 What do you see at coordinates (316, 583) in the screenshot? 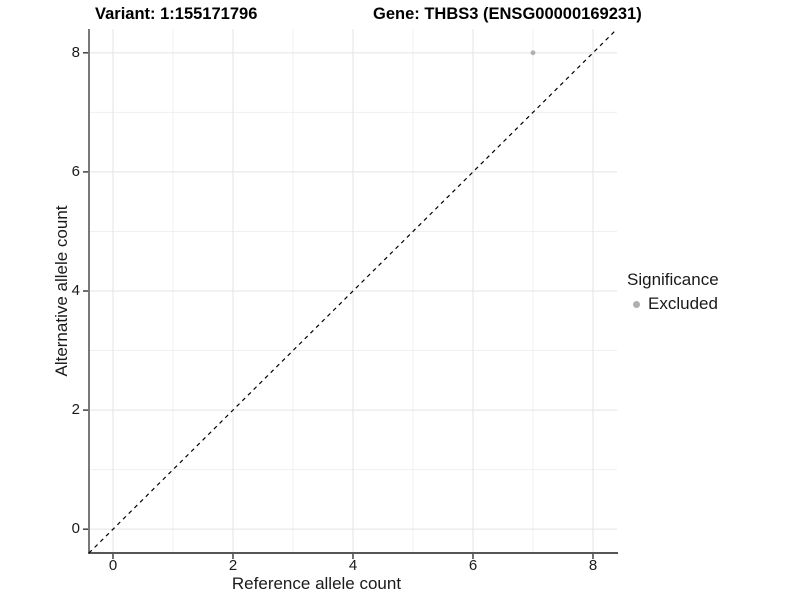
I see `x-axis-title: Reference allele count` at bounding box center [316, 583].